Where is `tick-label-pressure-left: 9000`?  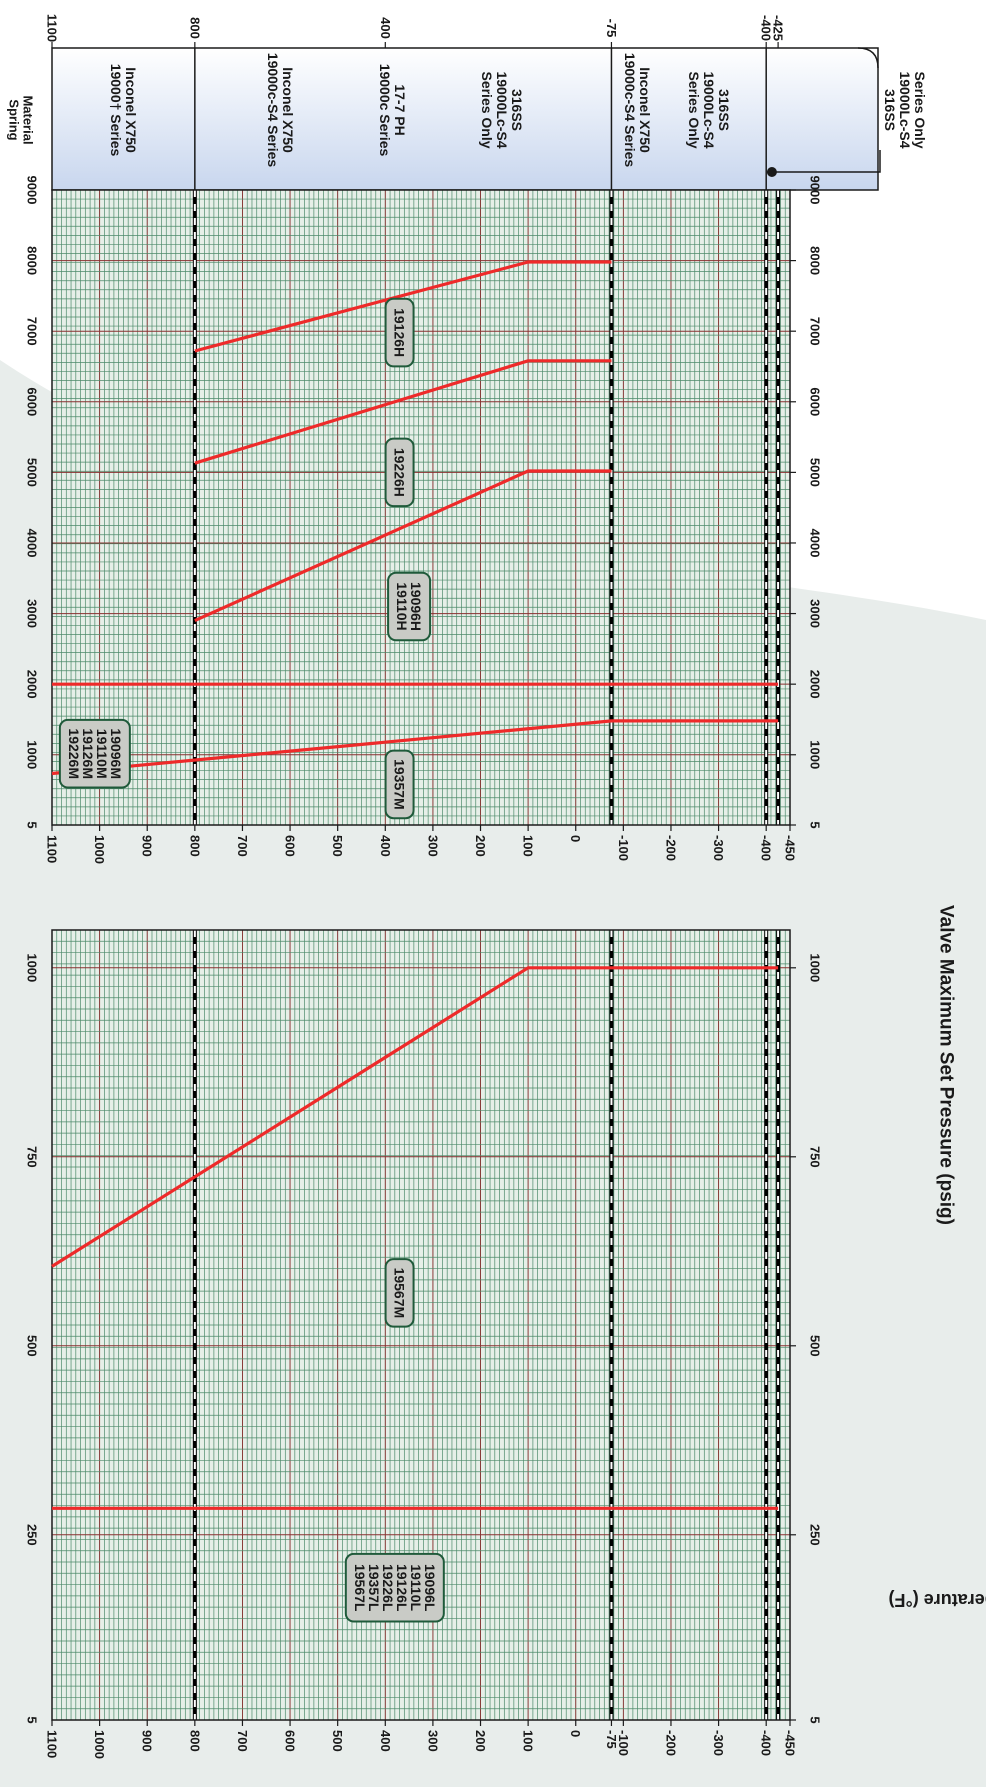 tick-label-pressure-left: 9000 is located at coordinates (32, 190).